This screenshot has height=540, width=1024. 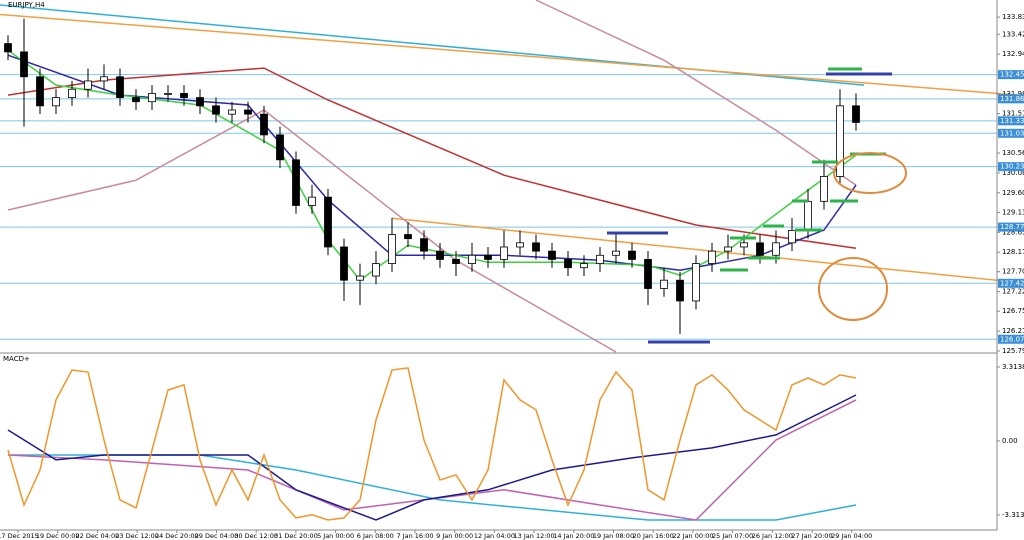 I want to click on y-tick-label: 127.704, so click(x=1013, y=272).